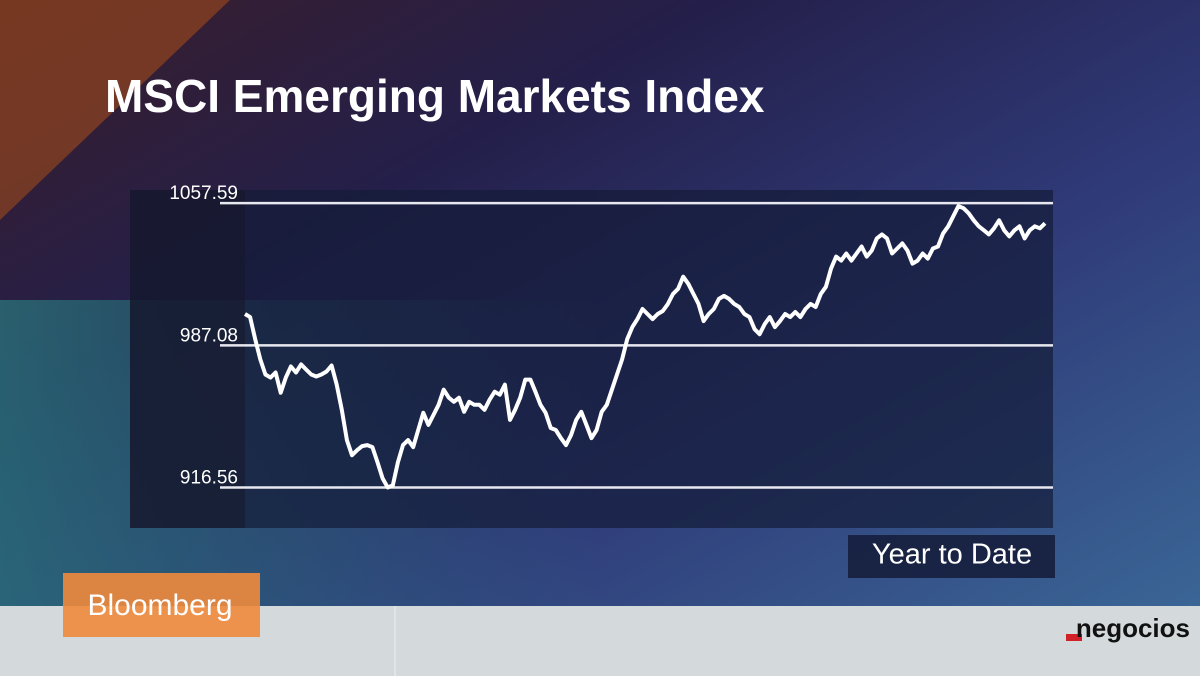 The width and height of the screenshot is (1200, 676). Describe the element at coordinates (1133, 628) in the screenshot. I see `site-logo: negocios` at that location.